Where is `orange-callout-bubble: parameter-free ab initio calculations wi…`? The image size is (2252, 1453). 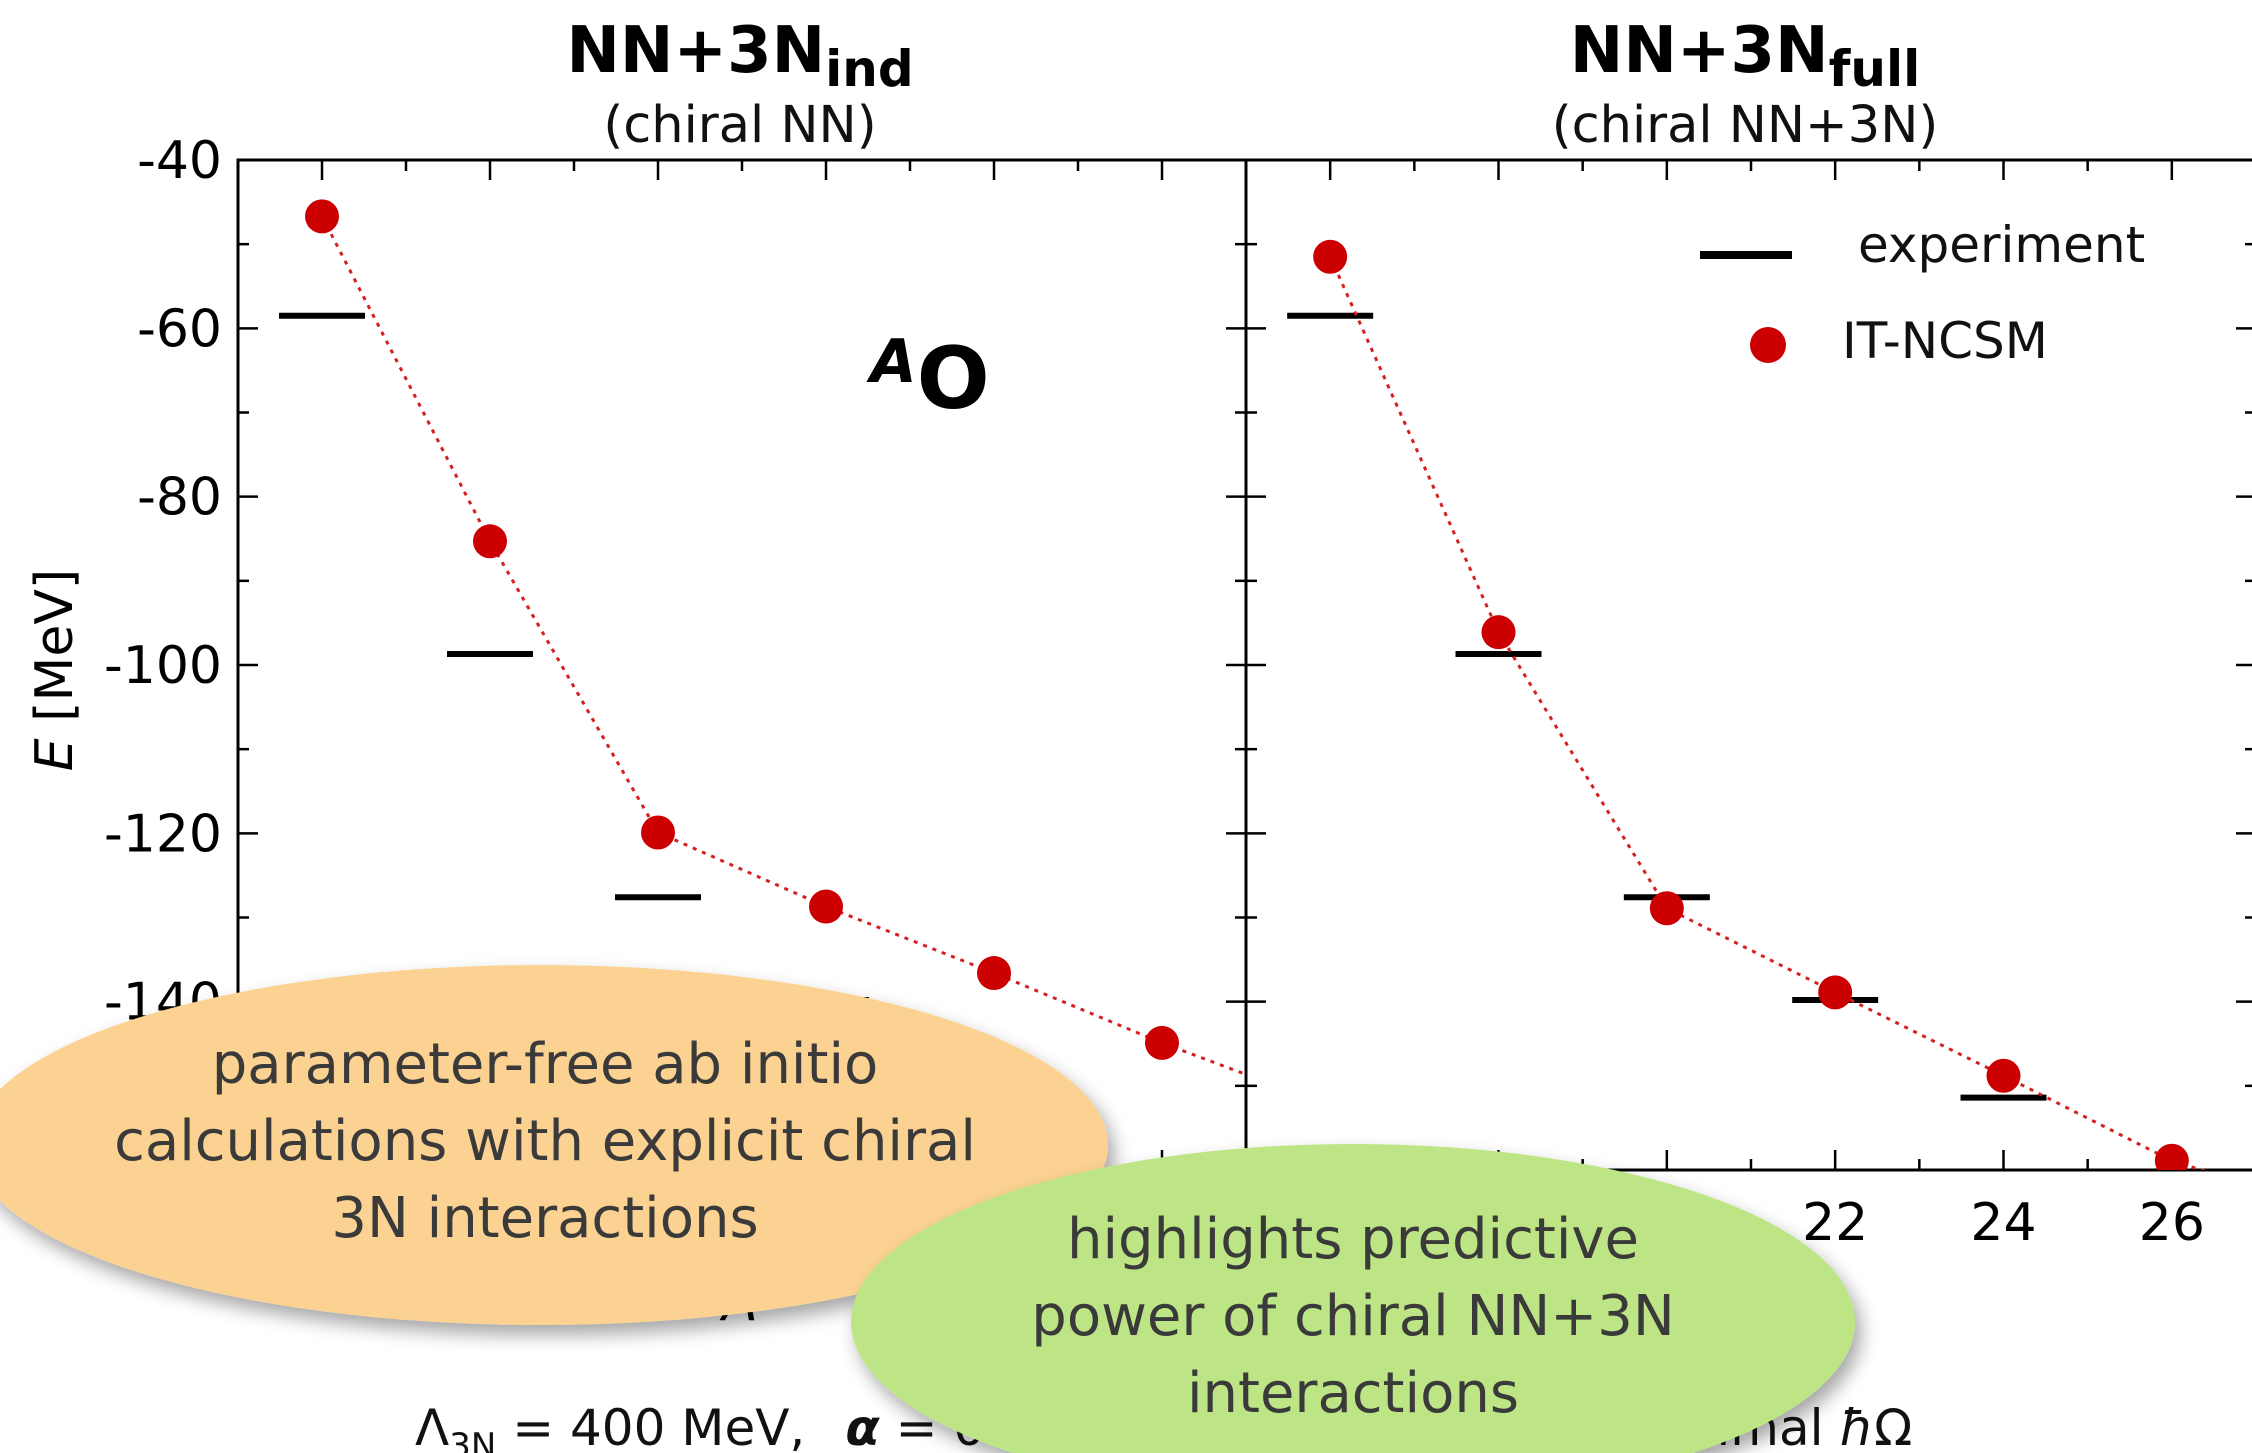 orange-callout-bubble: parameter-free ab initio calculations wi… is located at coordinates (554, 1145).